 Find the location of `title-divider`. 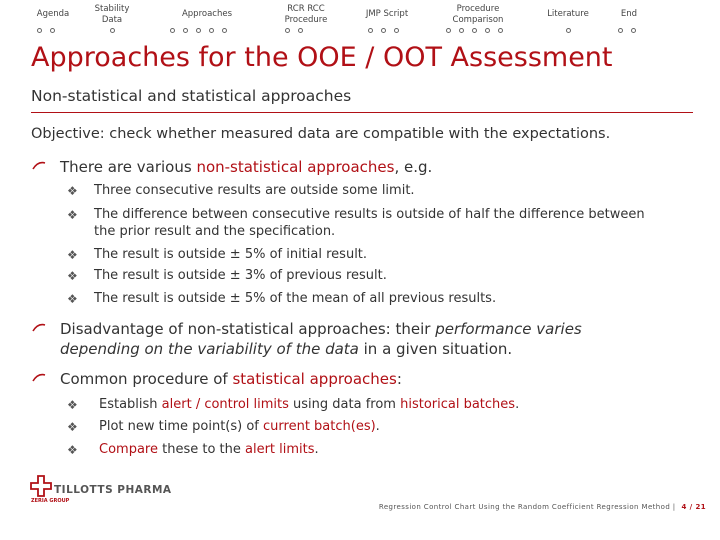

title-divider is located at coordinates (362, 112).